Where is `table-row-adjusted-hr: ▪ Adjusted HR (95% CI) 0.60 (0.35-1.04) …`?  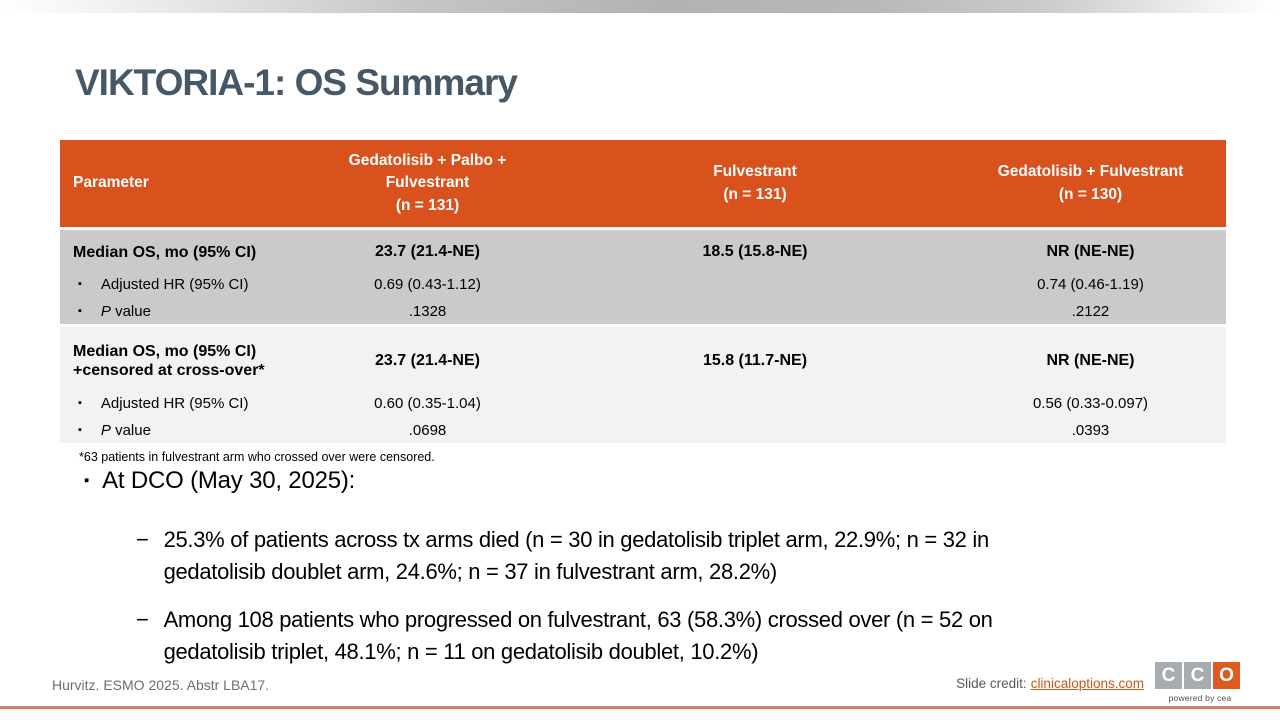
table-row-adjusted-hr: ▪ Adjusted HR (95% CI) 0.60 (0.35-1.04) … is located at coordinates (643, 403).